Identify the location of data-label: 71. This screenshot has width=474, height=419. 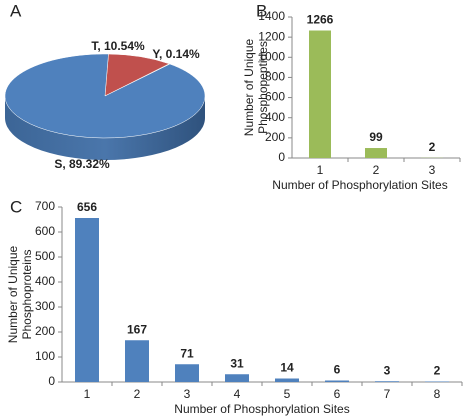
(187, 353).